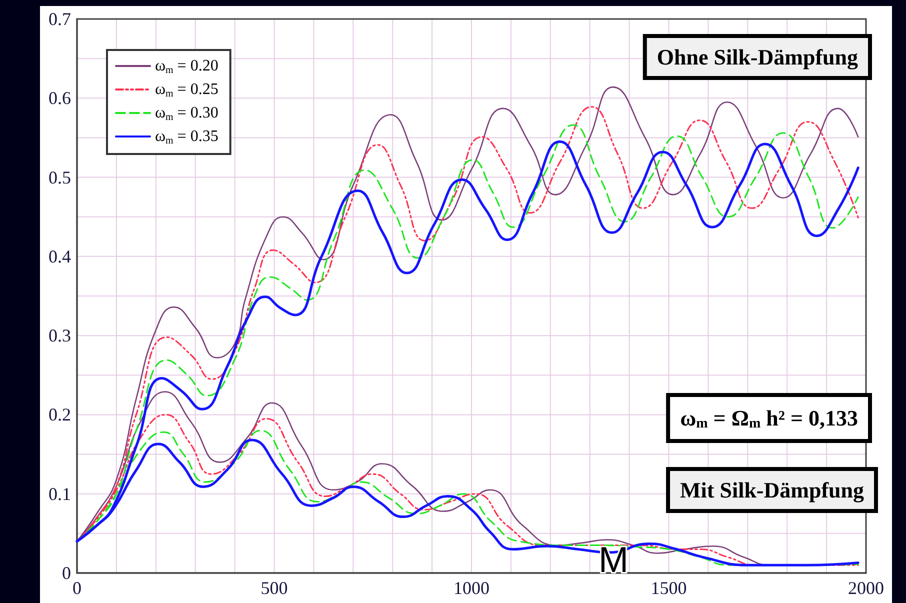 This screenshot has width=906, height=603. I want to click on y-tick-label: 0.2, so click(59, 414).